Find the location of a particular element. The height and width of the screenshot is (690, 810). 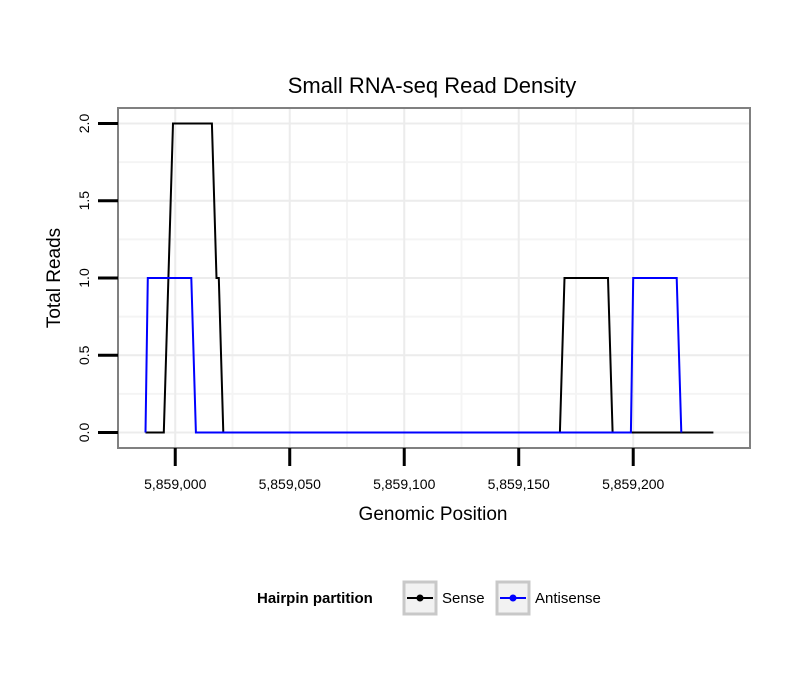

y-tick-label: 1.0 is located at coordinates (84, 278).